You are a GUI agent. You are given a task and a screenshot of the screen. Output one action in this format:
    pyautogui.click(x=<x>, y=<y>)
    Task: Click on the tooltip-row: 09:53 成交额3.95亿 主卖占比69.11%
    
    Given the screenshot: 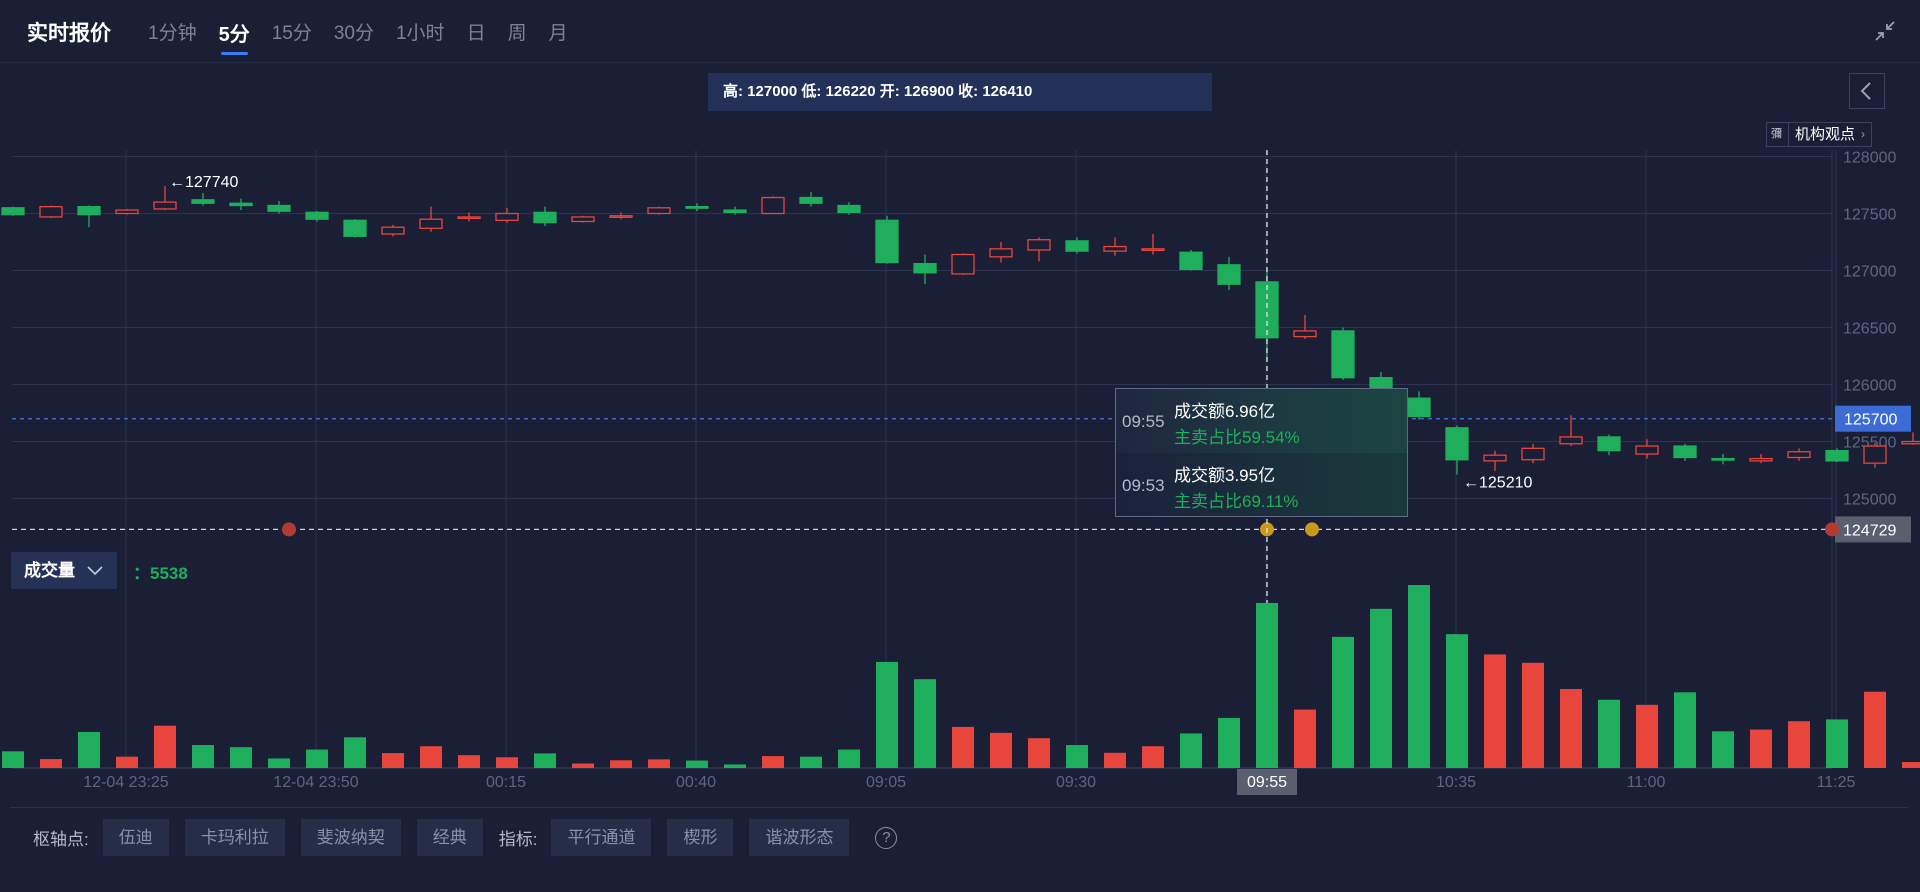 What is the action you would take?
    pyautogui.click(x=1261, y=485)
    